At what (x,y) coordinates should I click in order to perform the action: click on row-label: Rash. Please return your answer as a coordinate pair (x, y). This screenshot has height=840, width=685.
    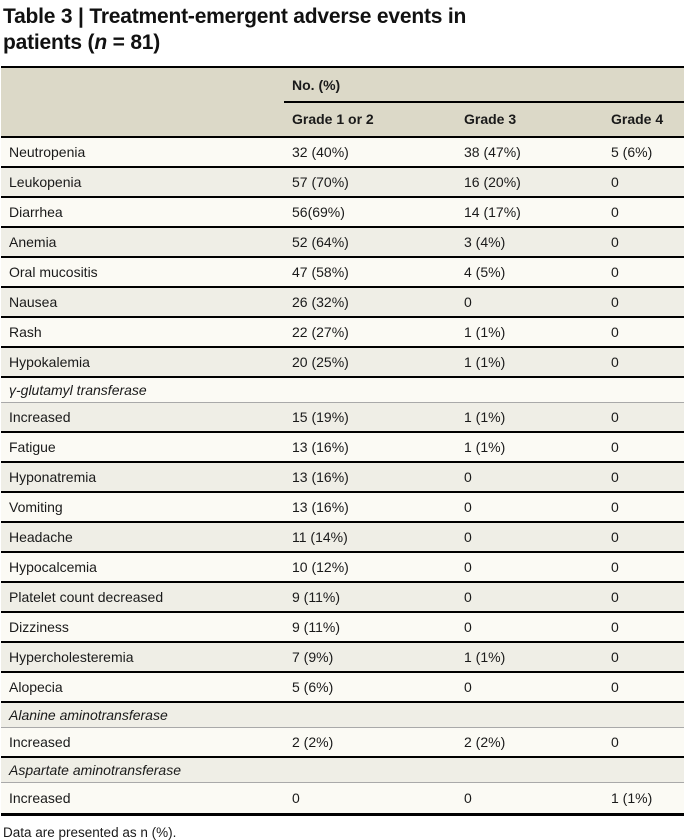
    Looking at the image, I should click on (25, 332).